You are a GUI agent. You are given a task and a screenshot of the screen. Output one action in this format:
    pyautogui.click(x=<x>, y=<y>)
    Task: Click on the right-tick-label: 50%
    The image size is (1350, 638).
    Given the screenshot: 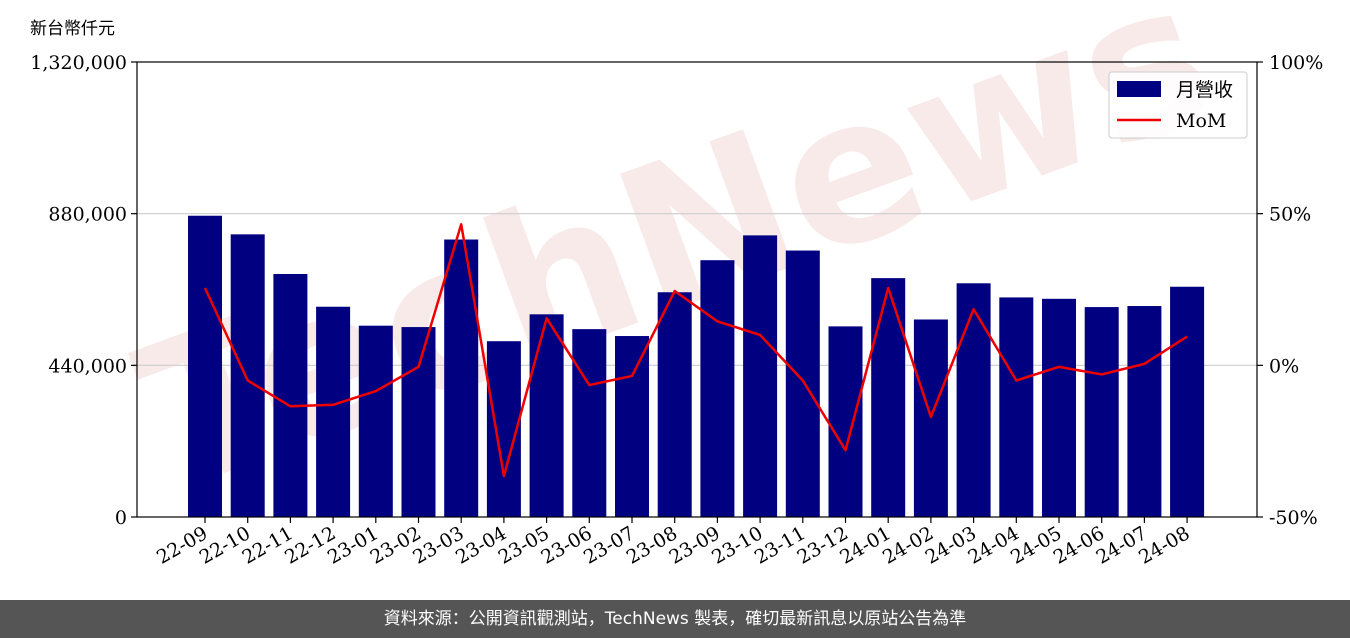 What is the action you would take?
    pyautogui.click(x=1290, y=215)
    